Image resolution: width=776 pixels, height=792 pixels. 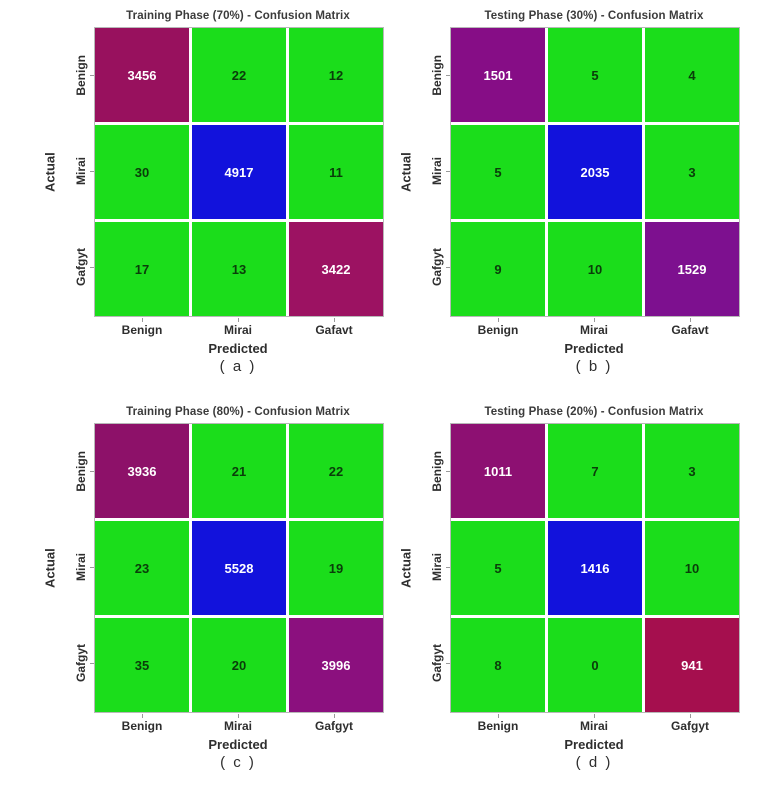 What do you see at coordinates (594, 762) in the screenshot?
I see `panel-caption: ( d )` at bounding box center [594, 762].